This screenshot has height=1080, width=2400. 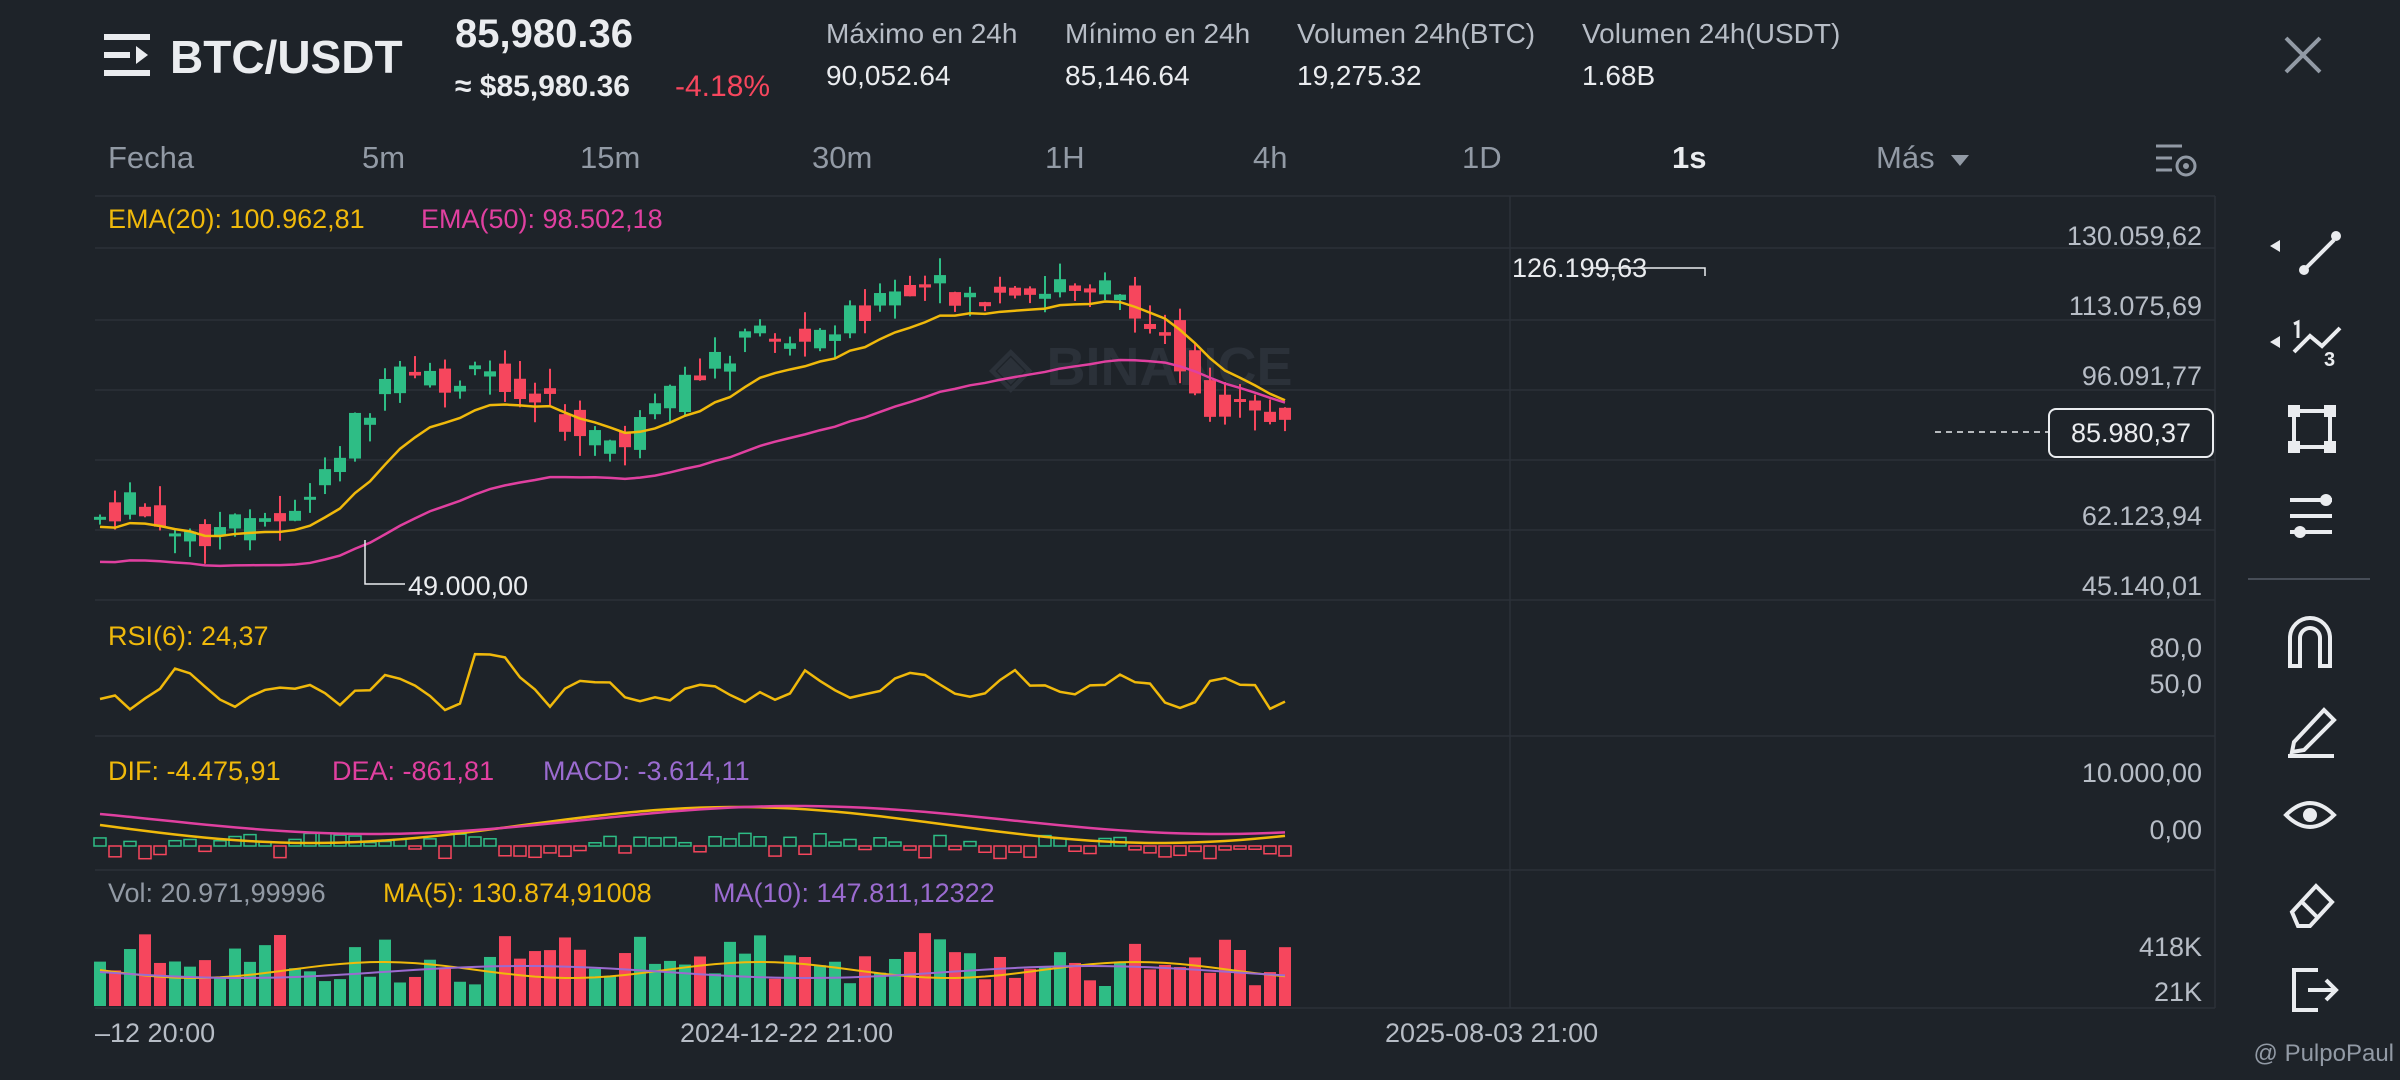 What do you see at coordinates (542, 219) in the screenshot?
I see `ema50-label: EMA(50): 98.502,18` at bounding box center [542, 219].